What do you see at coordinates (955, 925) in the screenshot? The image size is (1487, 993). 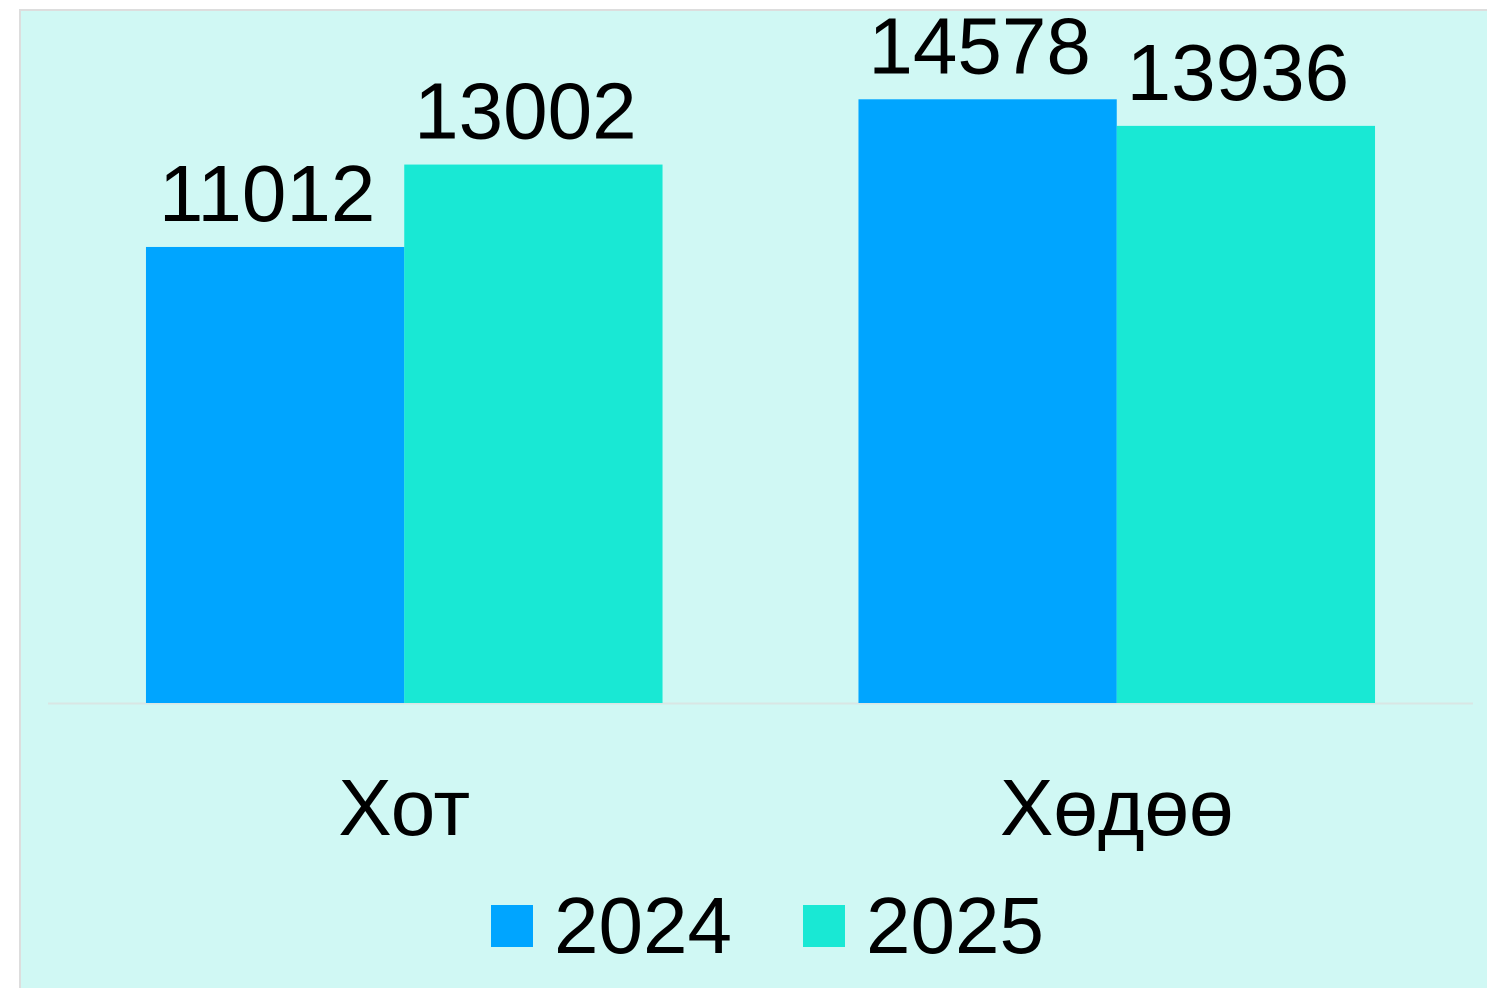 I see `legend-label: 2025` at bounding box center [955, 925].